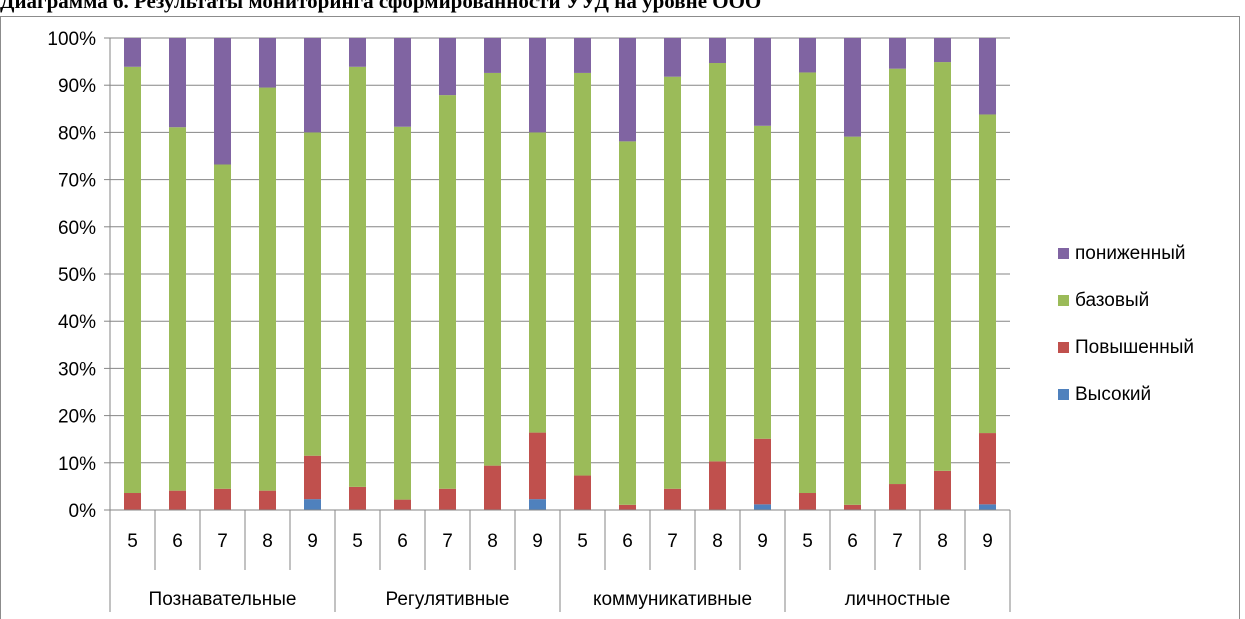 The height and width of the screenshot is (619, 1245). I want to click on y-tick-labels: 0% 10% 20% 30% 40% 50% 60% 70% 80% 90% 100%, so click(71, 275).